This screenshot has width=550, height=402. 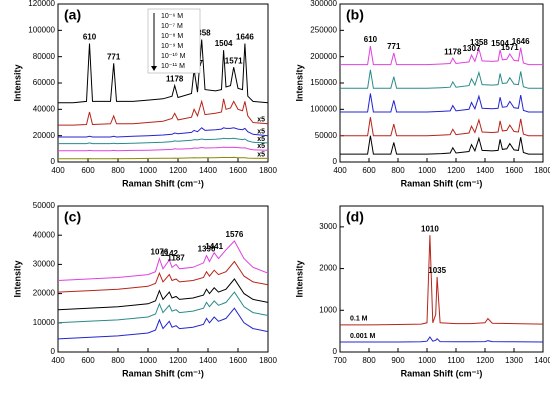 I want to click on y-tick-label: 100000, so click(x=41, y=29).